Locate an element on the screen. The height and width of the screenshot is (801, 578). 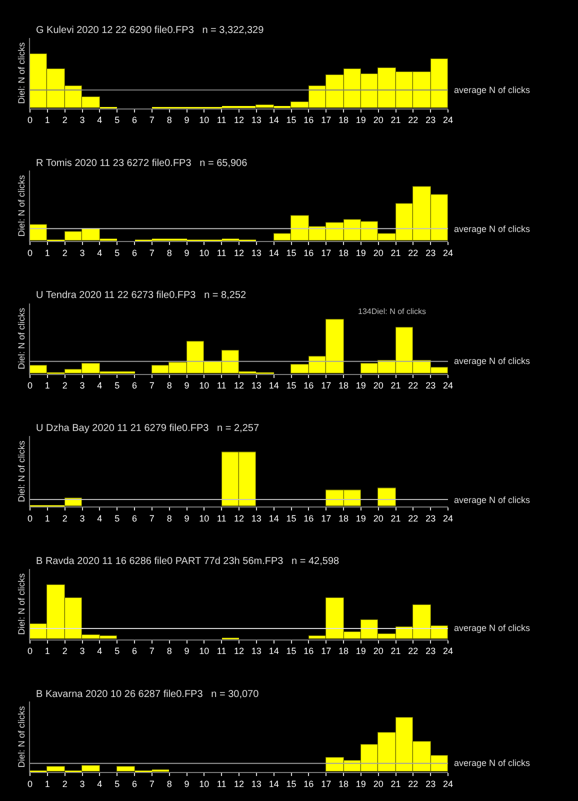
chart-title: U Dzha Bay 2020 11 21 6279 file0.FP3 n = 2,257 is located at coordinates (148, 428).